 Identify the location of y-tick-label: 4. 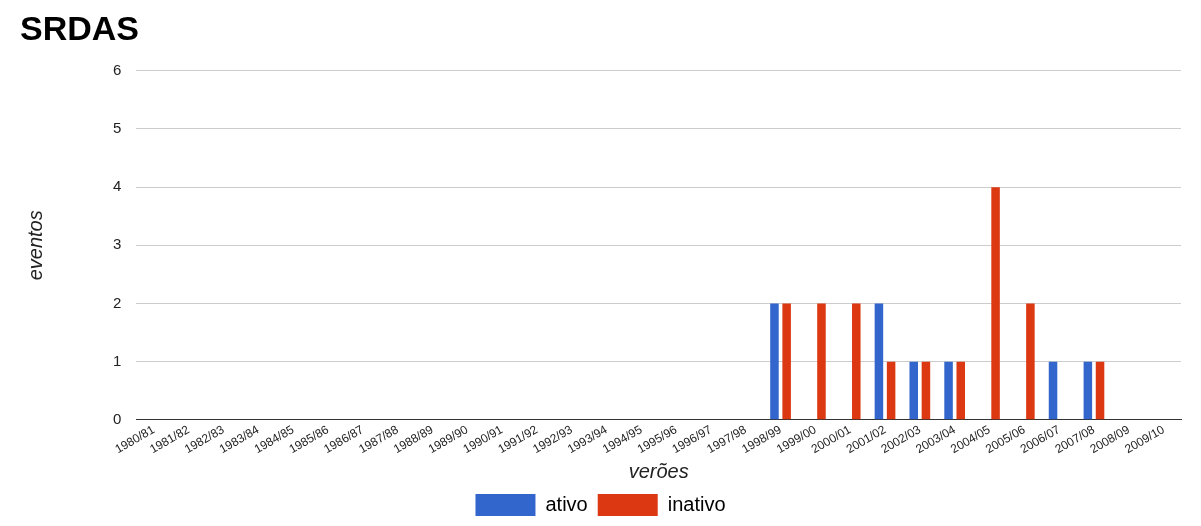
(117, 186).